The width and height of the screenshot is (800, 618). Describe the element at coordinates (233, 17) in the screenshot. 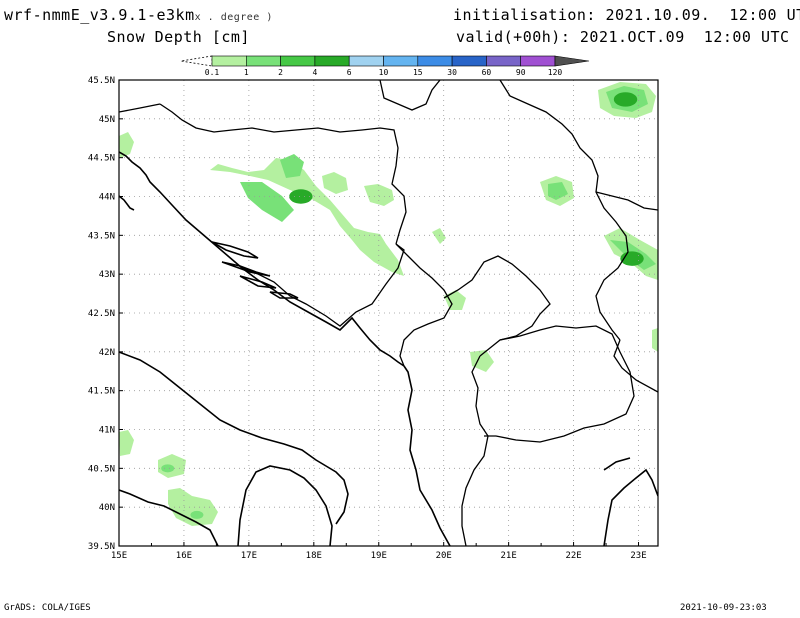

I see `model-suffix: x . degree )` at that location.